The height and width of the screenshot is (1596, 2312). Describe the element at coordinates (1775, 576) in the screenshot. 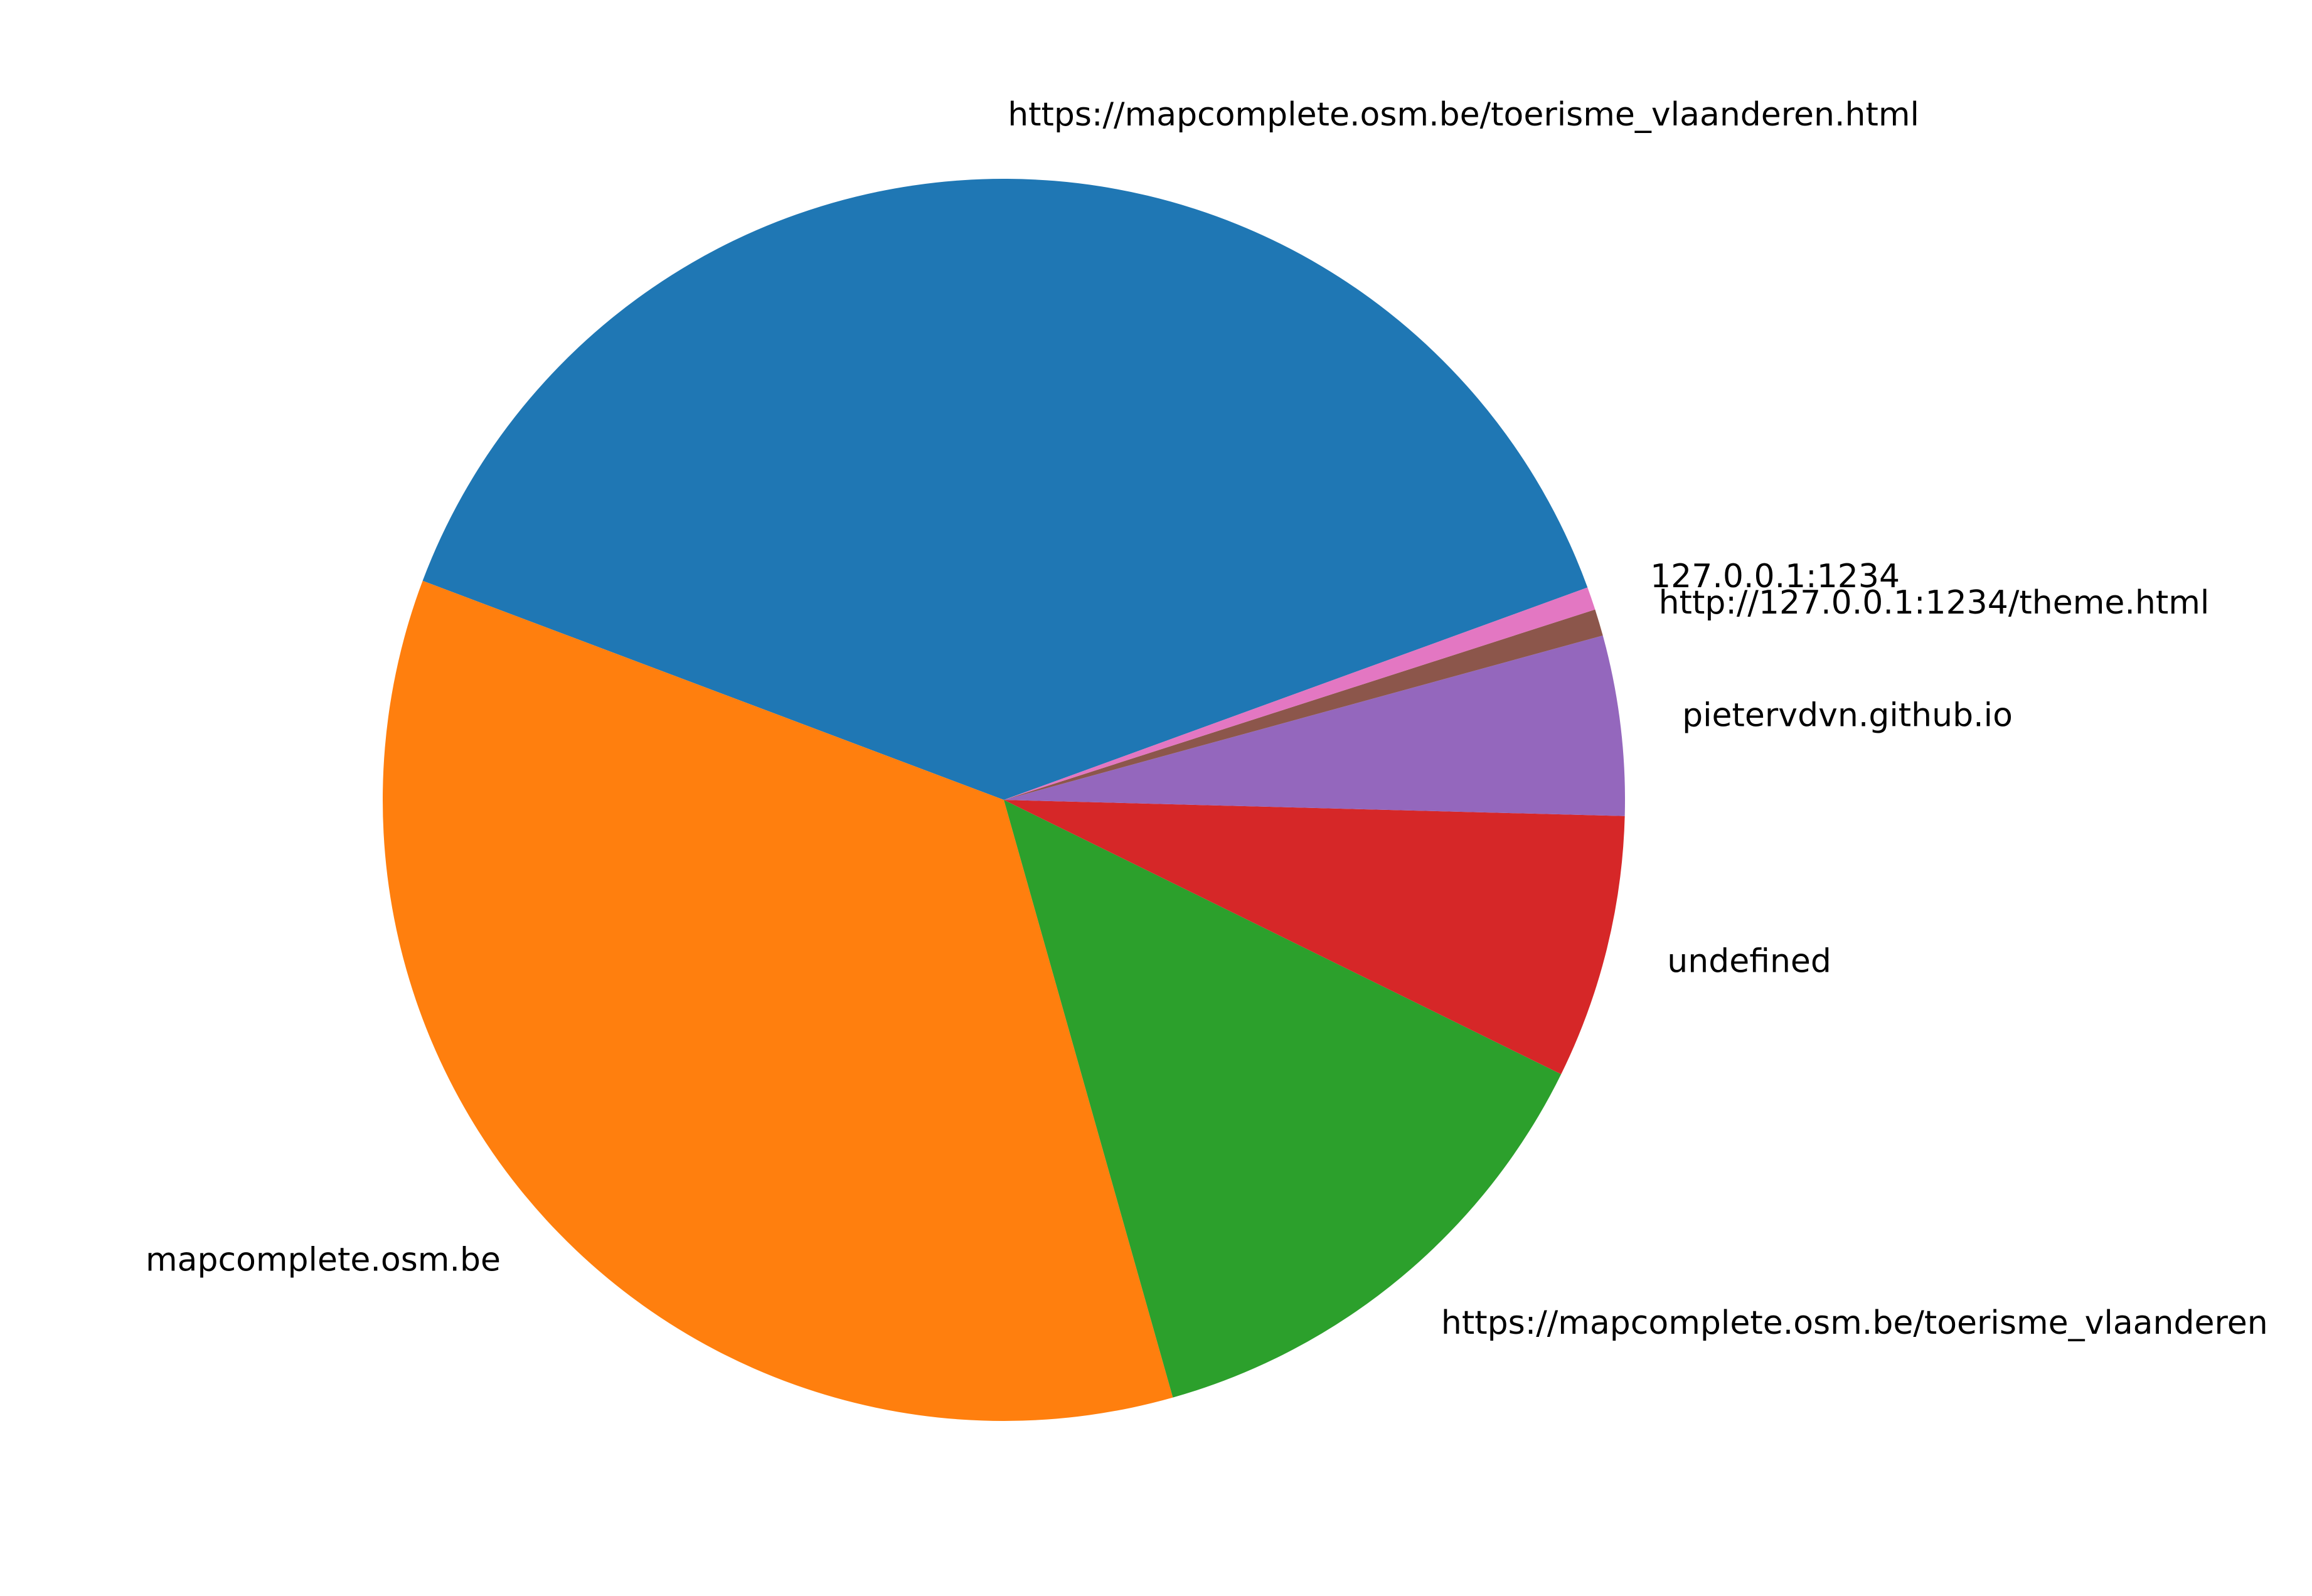

I see `slice-label: 127.0.0.1:1234` at that location.